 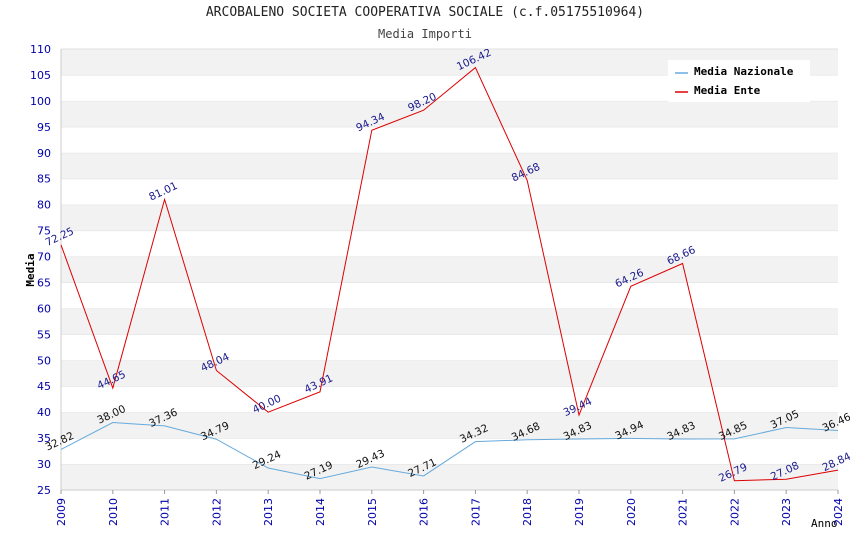 What do you see at coordinates (727, 90) in the screenshot?
I see `legend-entry-media-ente: Media Ente` at bounding box center [727, 90].